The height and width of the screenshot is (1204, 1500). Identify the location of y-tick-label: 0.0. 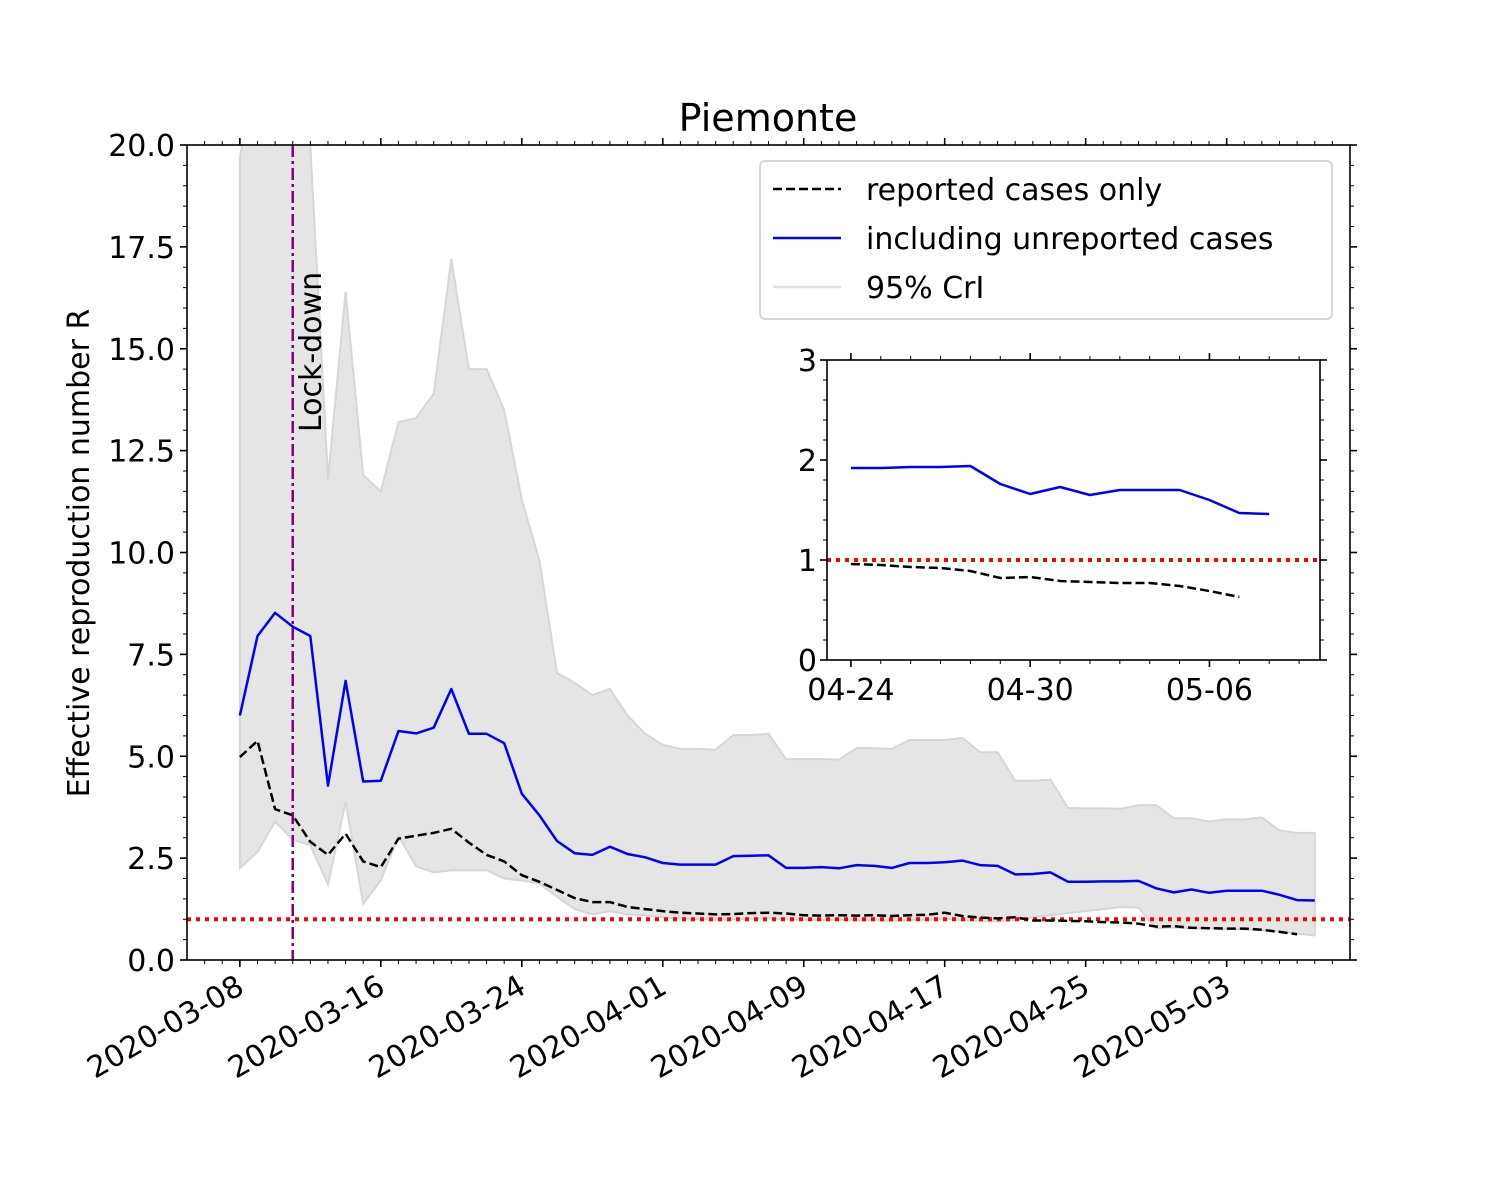
(151, 961).